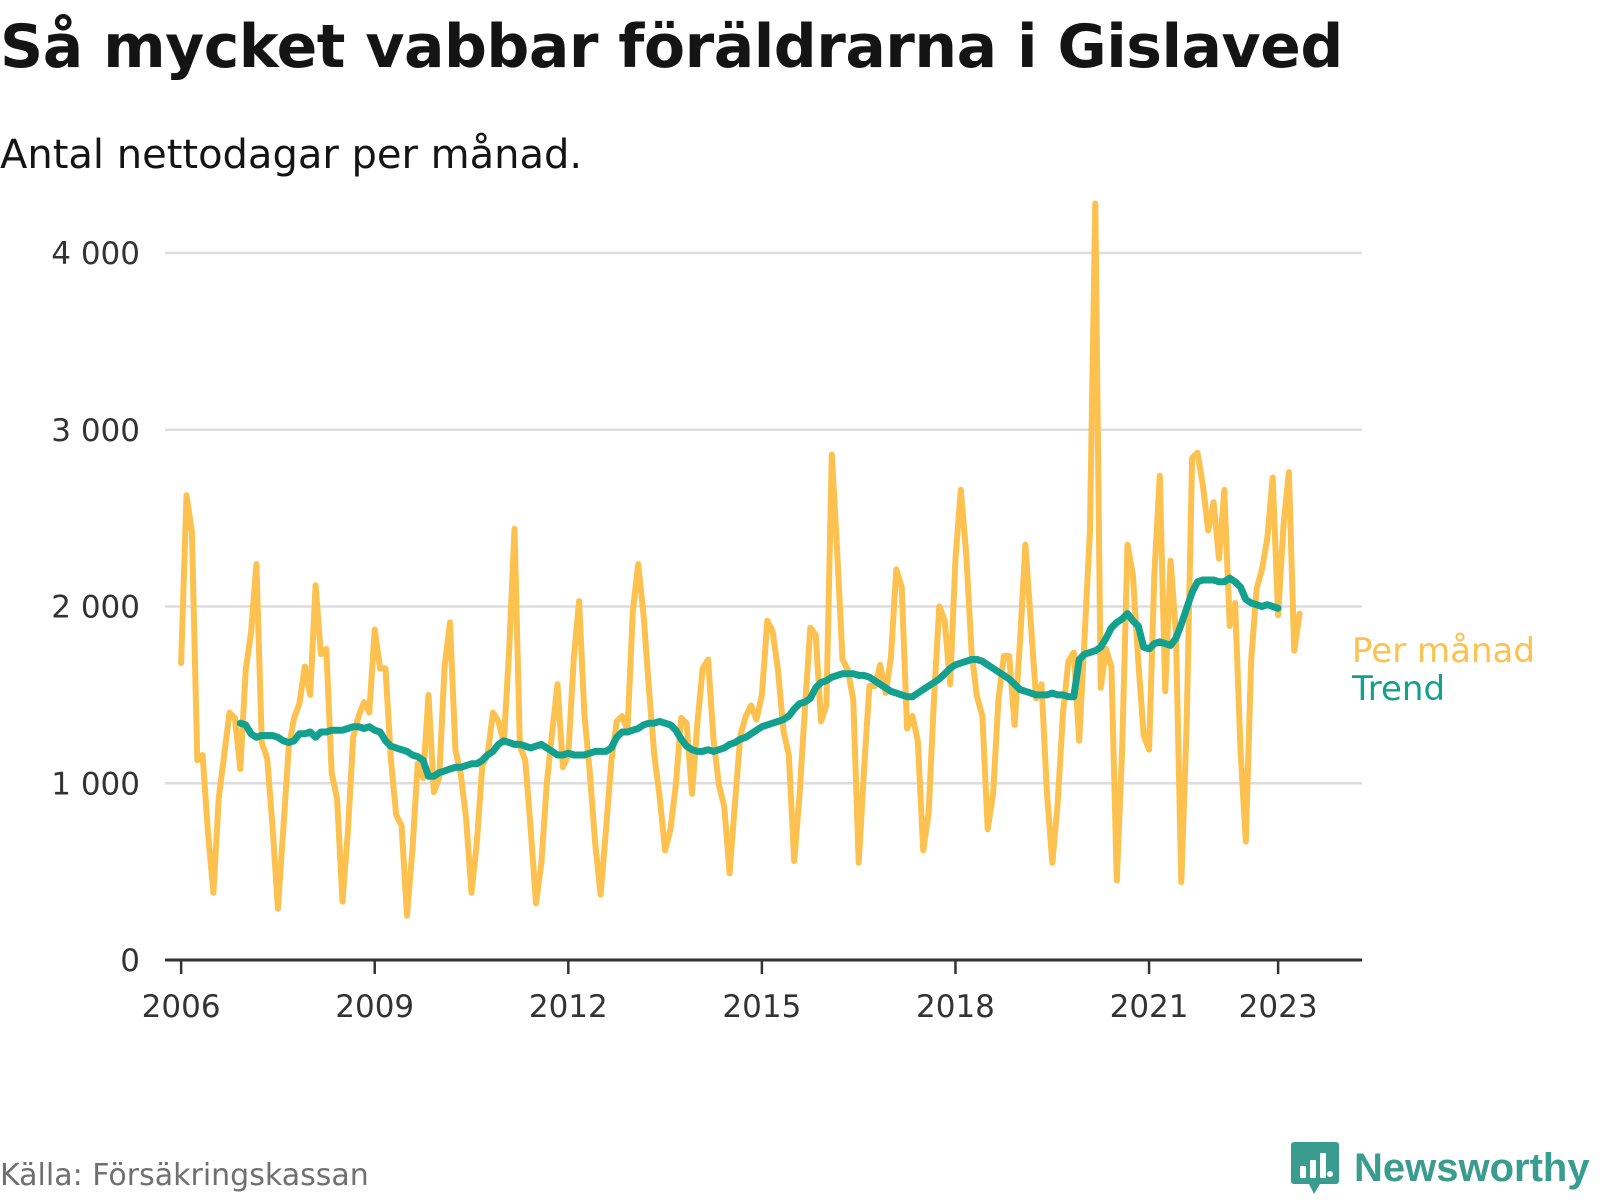 The height and width of the screenshot is (1200, 1600). I want to click on x-tick-label: 2012, so click(568, 1007).